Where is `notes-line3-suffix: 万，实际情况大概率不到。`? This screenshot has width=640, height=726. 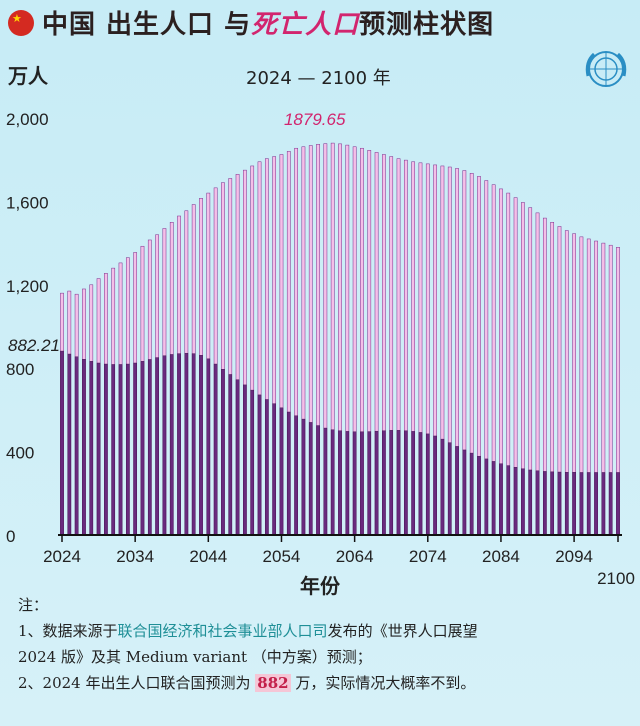
notes-line3-suffix: 万，实际情况大概率不到。 is located at coordinates (383, 683).